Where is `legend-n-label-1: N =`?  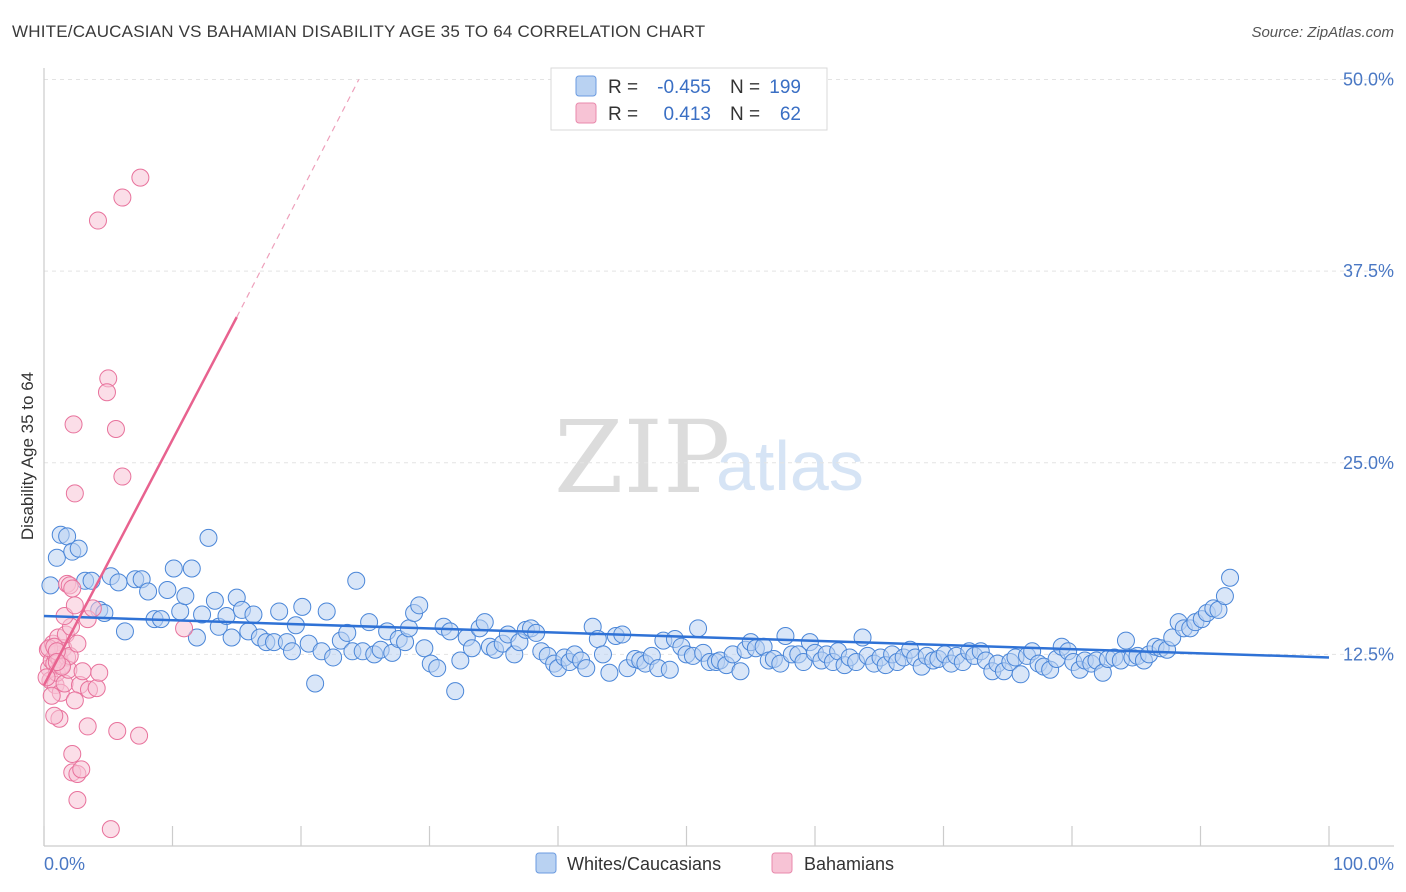 legend-n-label-1: N = is located at coordinates (745, 87).